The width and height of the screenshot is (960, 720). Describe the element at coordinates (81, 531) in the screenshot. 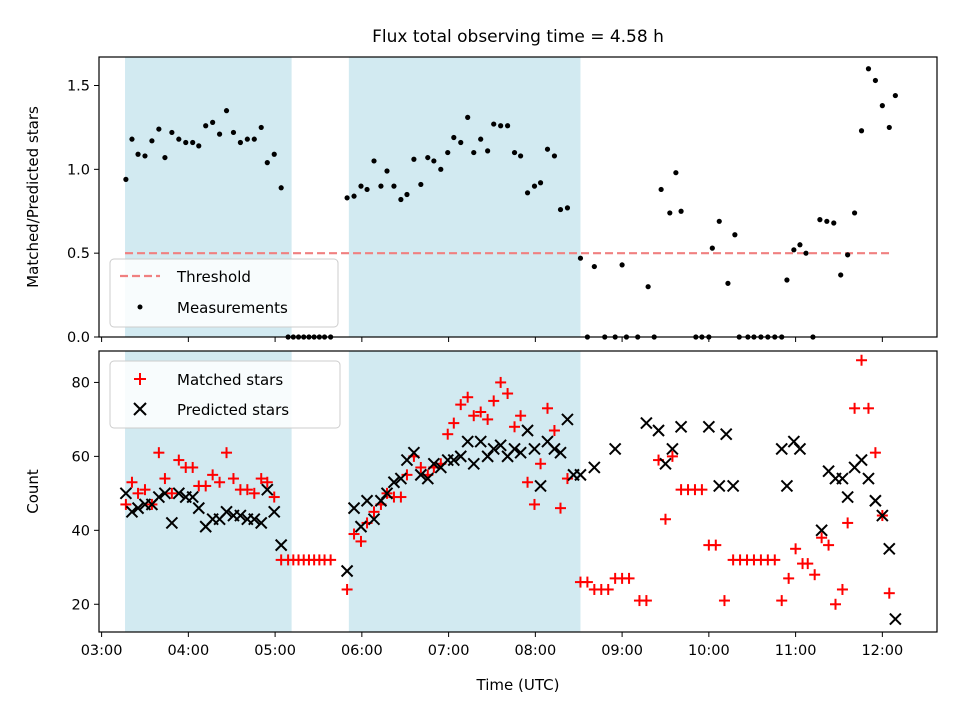

I see `counts-y-tick-label: 40` at that location.